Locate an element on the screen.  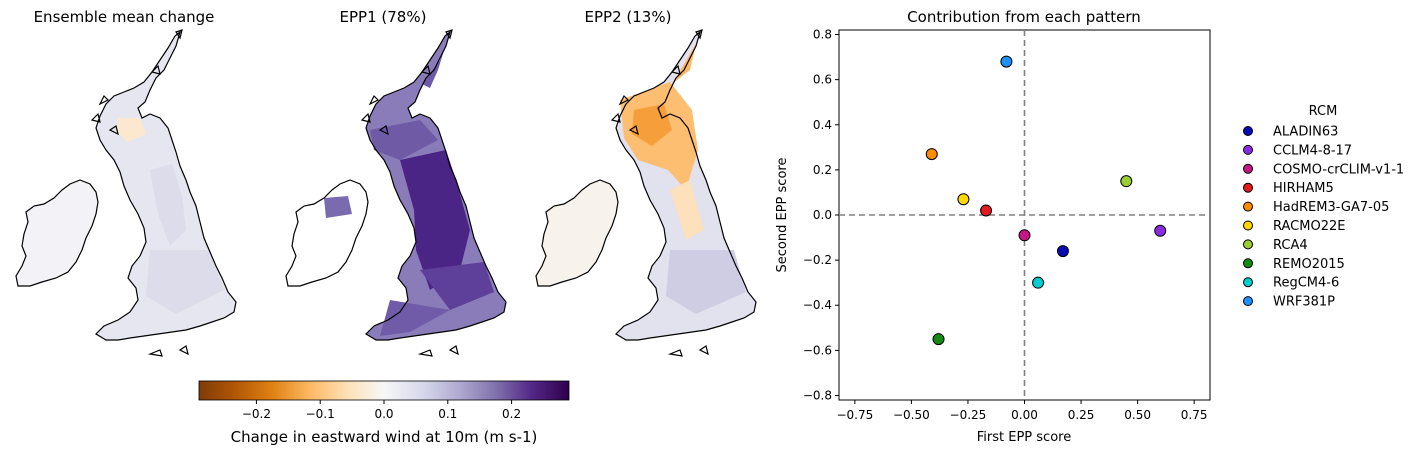
x-axis-ticks: −0.75 −0.50 −0.25 0.00 0.25 0.50 0.75 is located at coordinates (1022, 411).